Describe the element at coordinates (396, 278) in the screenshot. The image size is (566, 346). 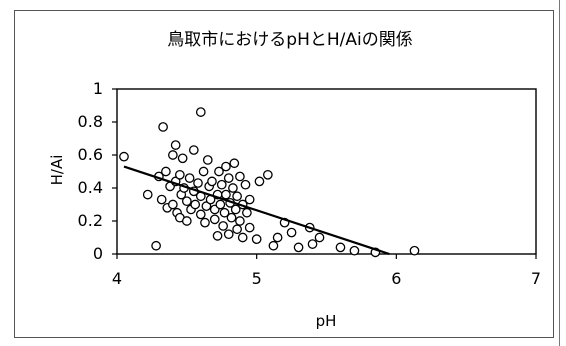
I see `x-tick-label: 6` at that location.